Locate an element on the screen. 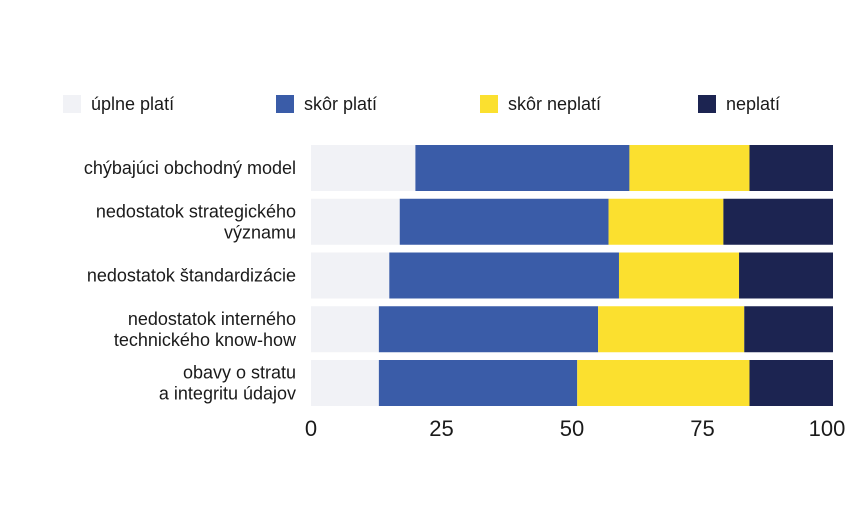 This screenshot has height=530, width=850. category-label-4: nedostatok interného technického know-how is located at coordinates (205, 329).